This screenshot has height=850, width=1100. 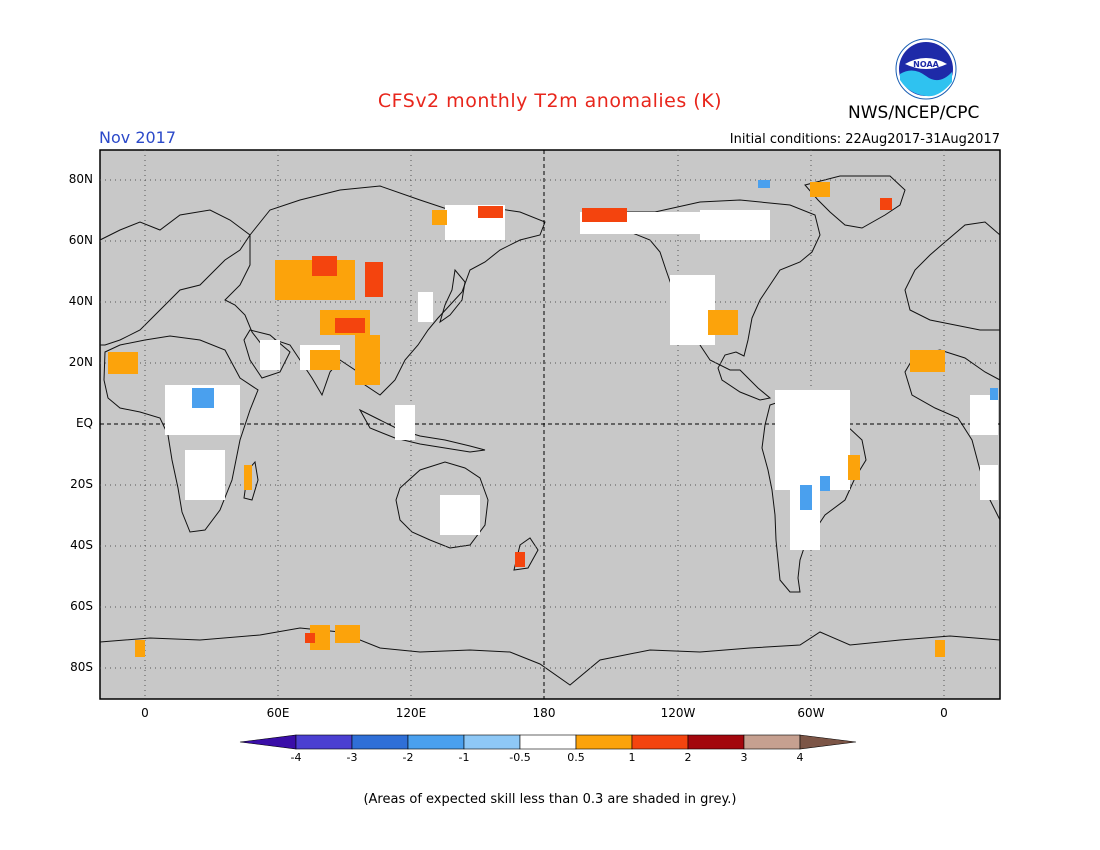 What do you see at coordinates (80, 179) in the screenshot?
I see `lat-label: 80N` at bounding box center [80, 179].